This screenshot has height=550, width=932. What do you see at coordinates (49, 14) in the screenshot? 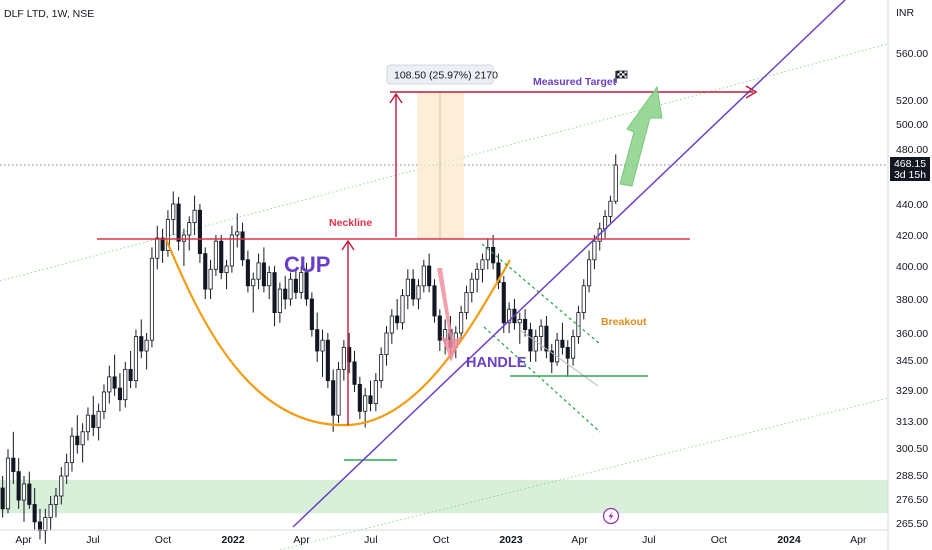
I see `chart-title: DLF LTD, 1W, NSE` at bounding box center [49, 14].